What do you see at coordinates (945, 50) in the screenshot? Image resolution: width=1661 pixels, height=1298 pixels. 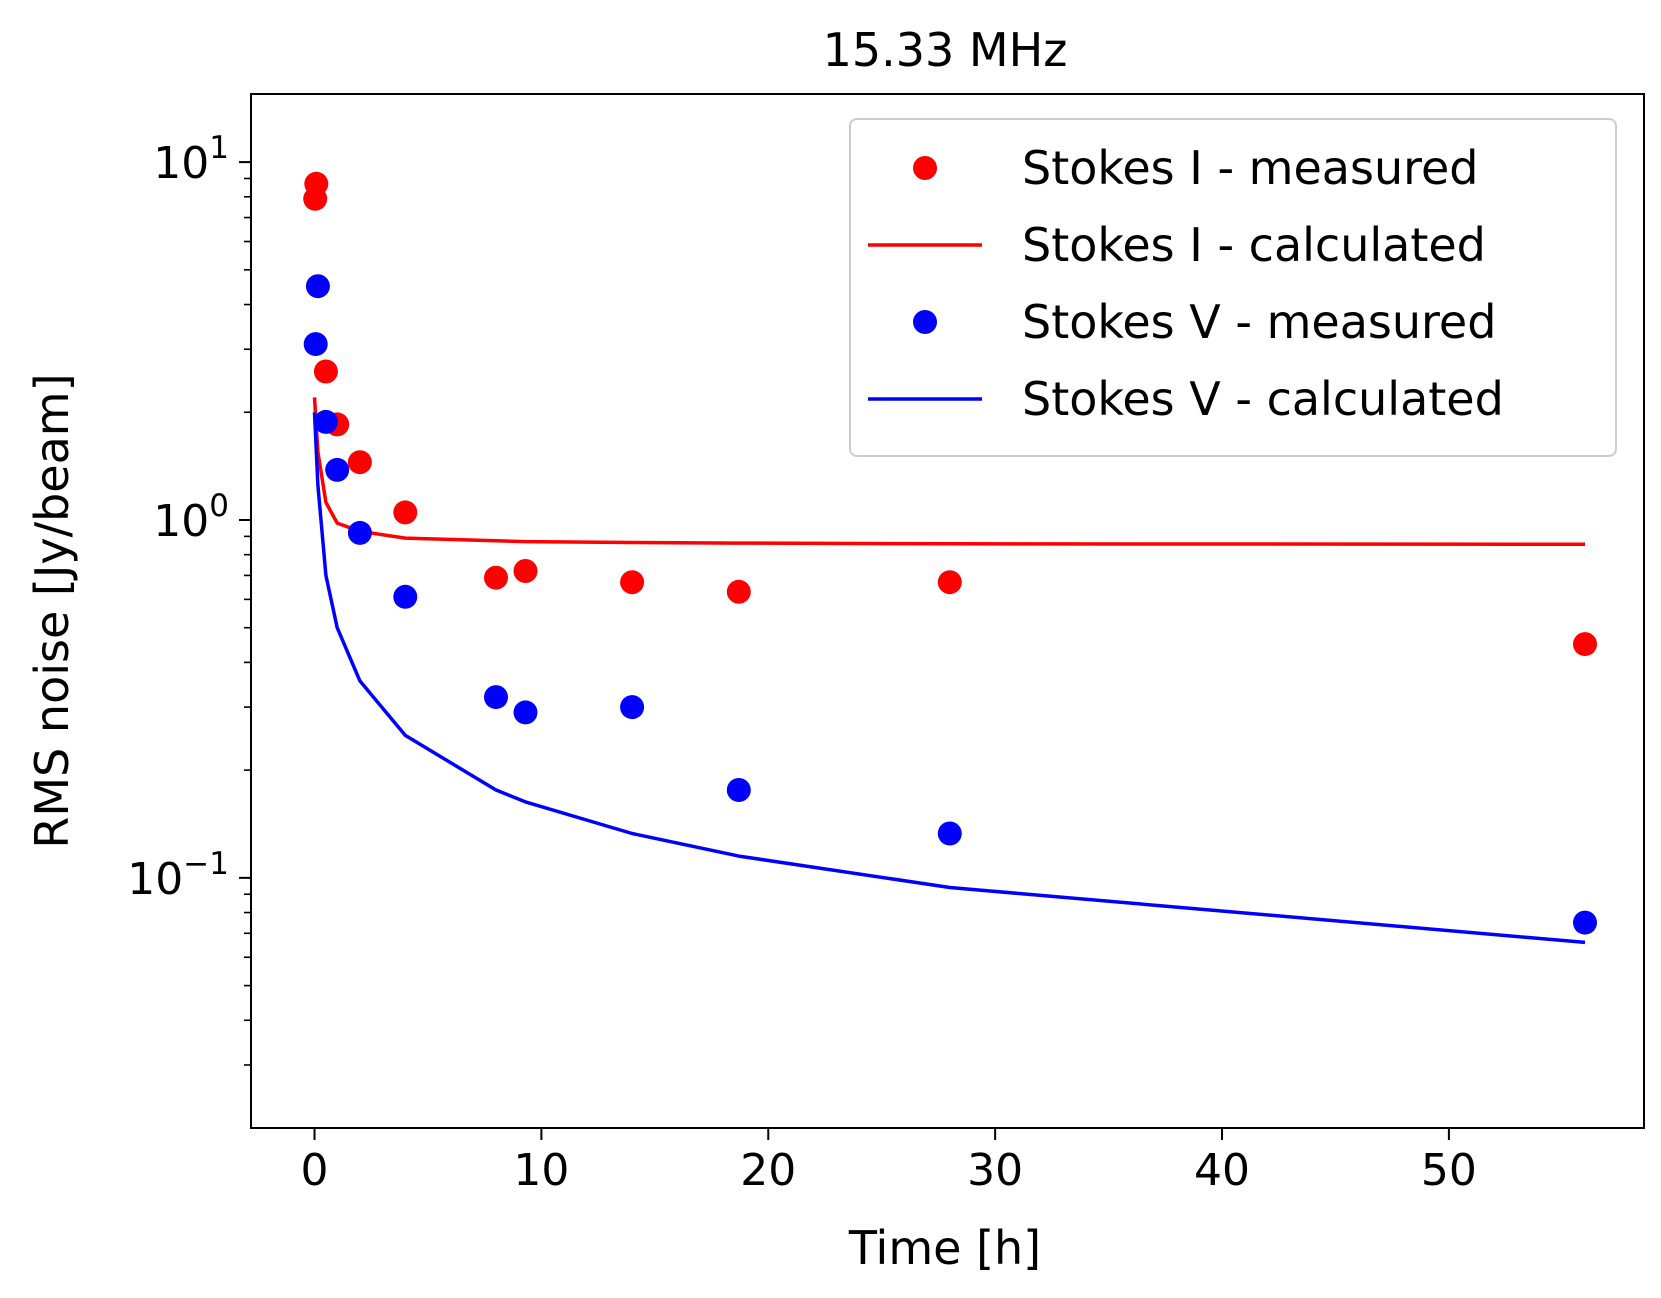 I see `chart-title: 15.33 MHz` at bounding box center [945, 50].